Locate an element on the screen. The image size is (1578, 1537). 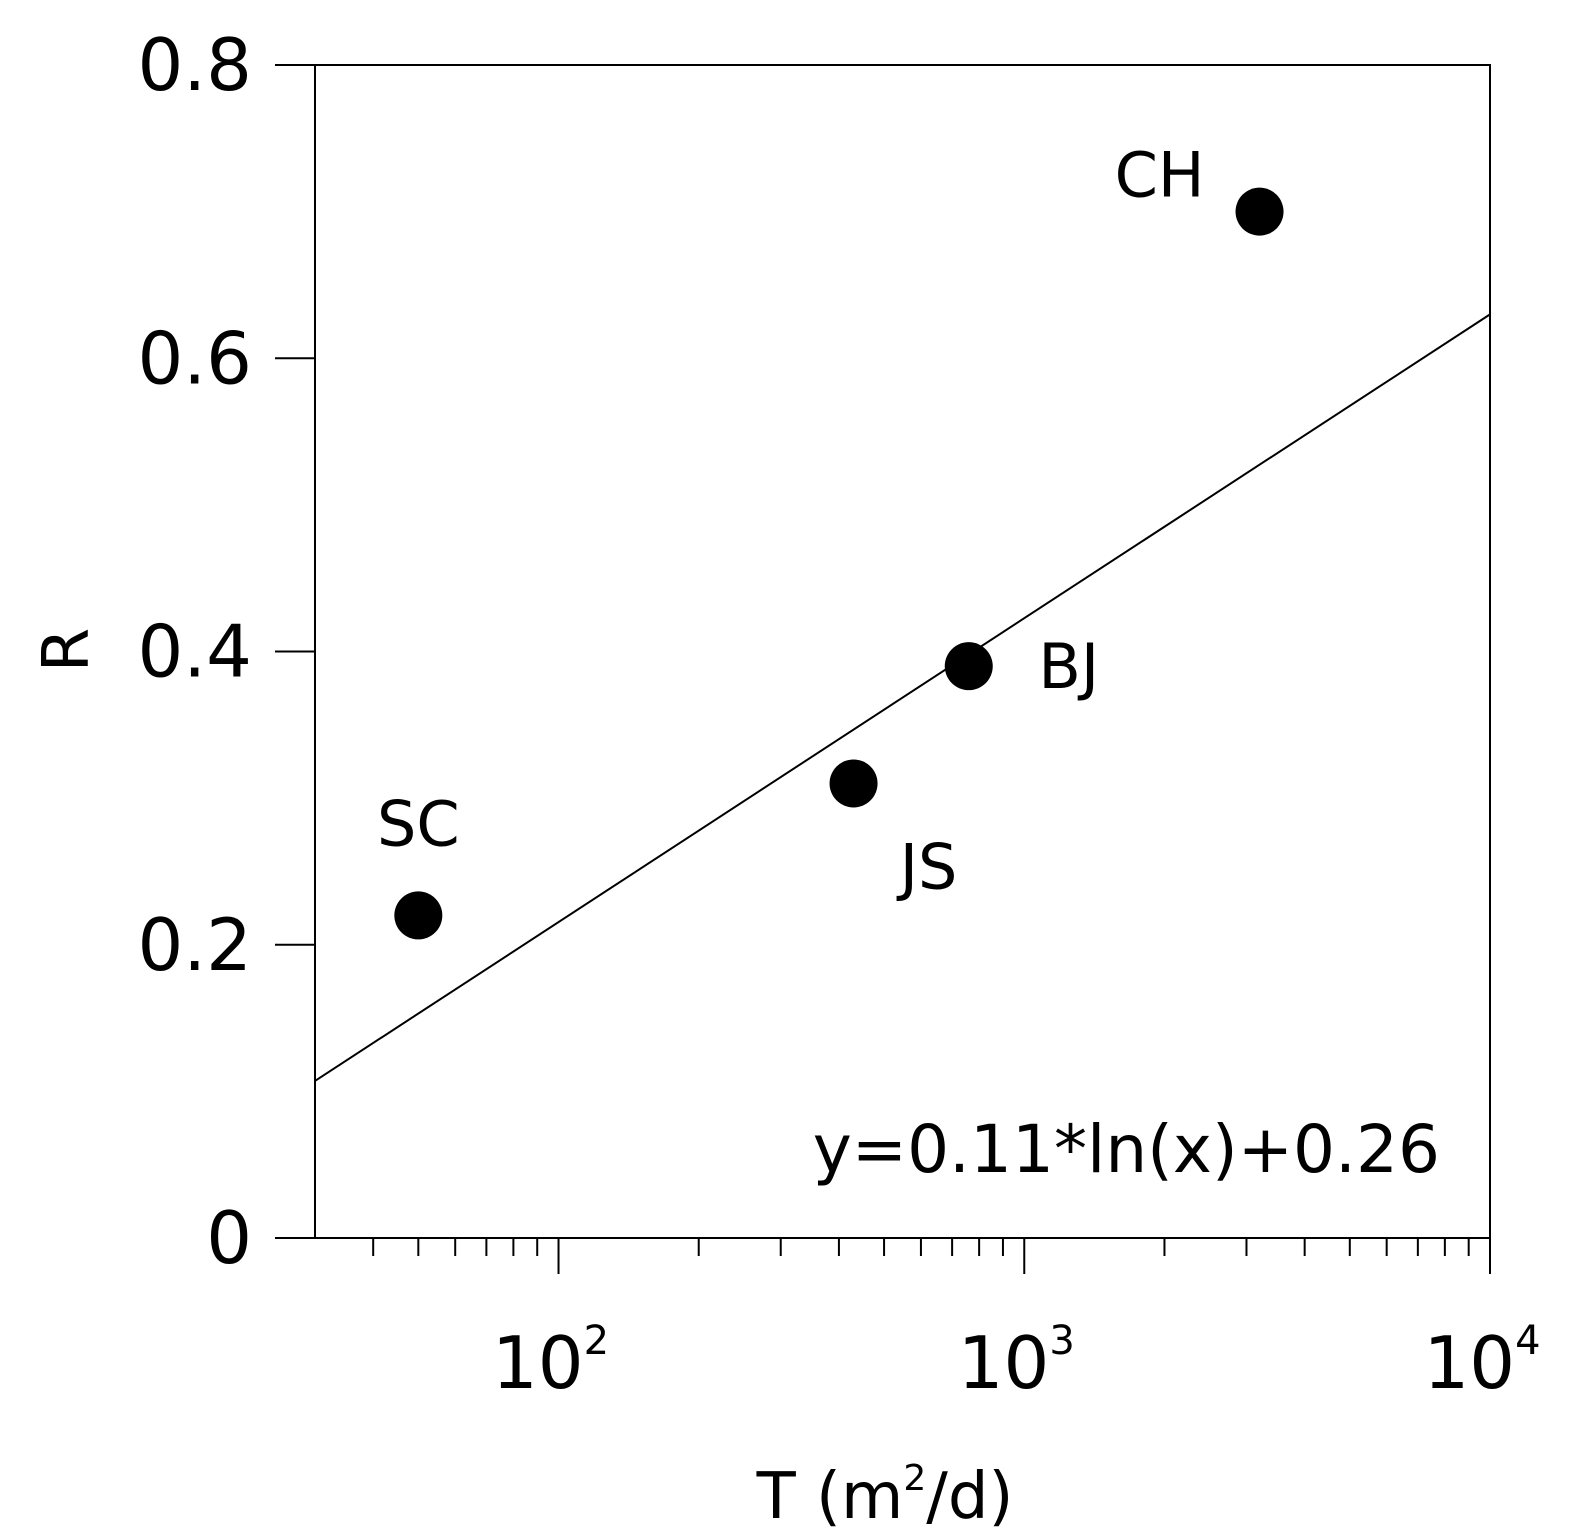
y-tick-label: 0 is located at coordinates (229, 1238).